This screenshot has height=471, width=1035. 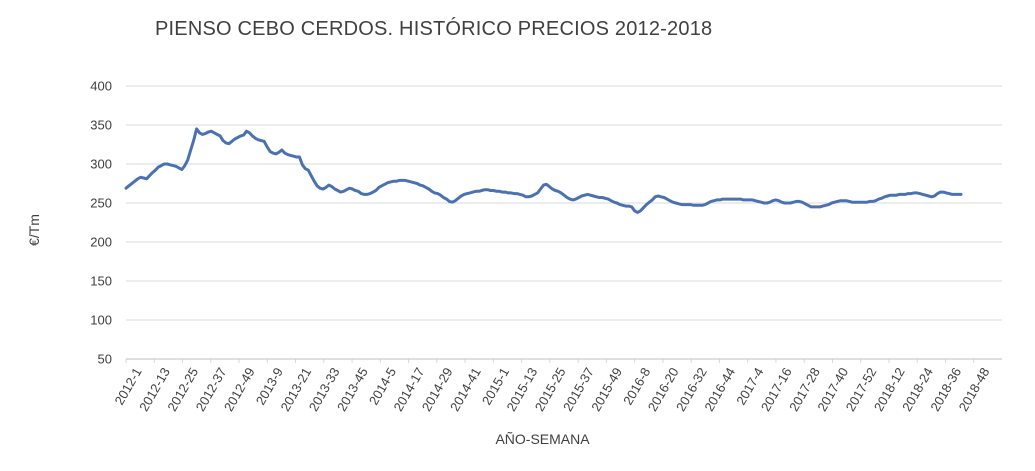 I want to click on y-tick-label: 150, so click(x=101, y=281).